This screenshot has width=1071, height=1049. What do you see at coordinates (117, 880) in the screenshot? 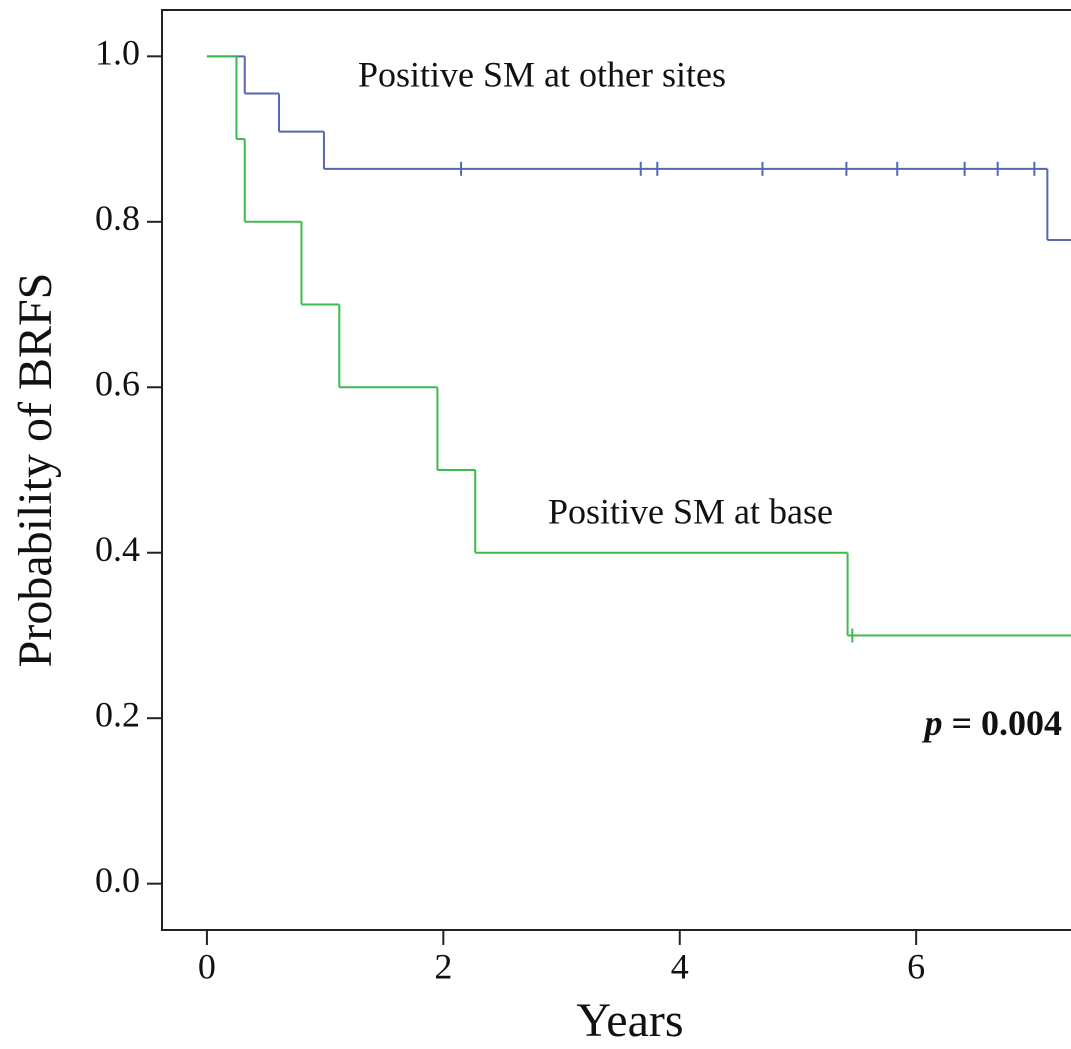
I see `y-tick-label: 0.0` at bounding box center [117, 880].